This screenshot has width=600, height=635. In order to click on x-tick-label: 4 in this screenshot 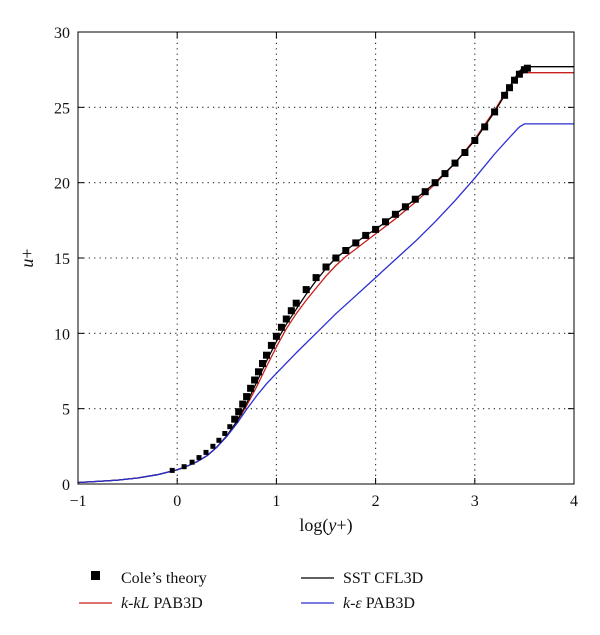, I will do `click(574, 501)`.